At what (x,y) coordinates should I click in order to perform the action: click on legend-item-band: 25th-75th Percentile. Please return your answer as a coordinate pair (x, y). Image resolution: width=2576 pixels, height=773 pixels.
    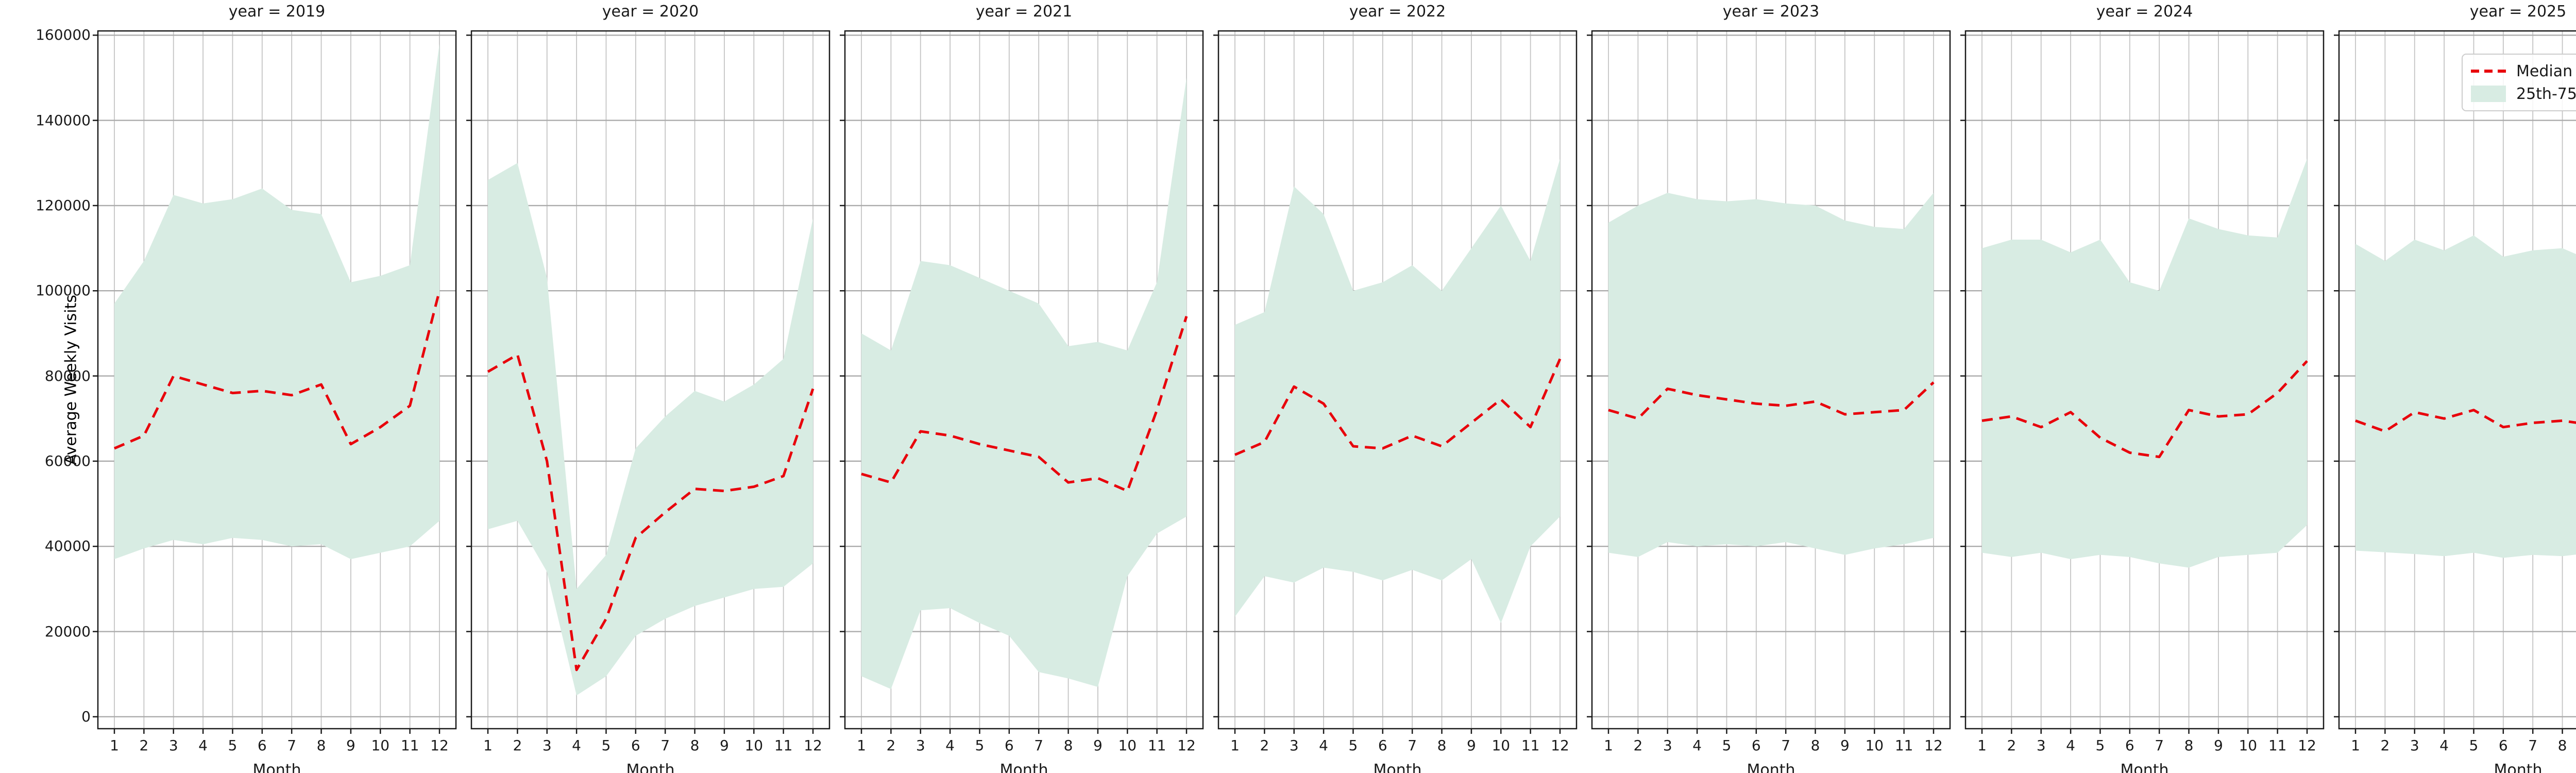
    Looking at the image, I should click on (2523, 94).